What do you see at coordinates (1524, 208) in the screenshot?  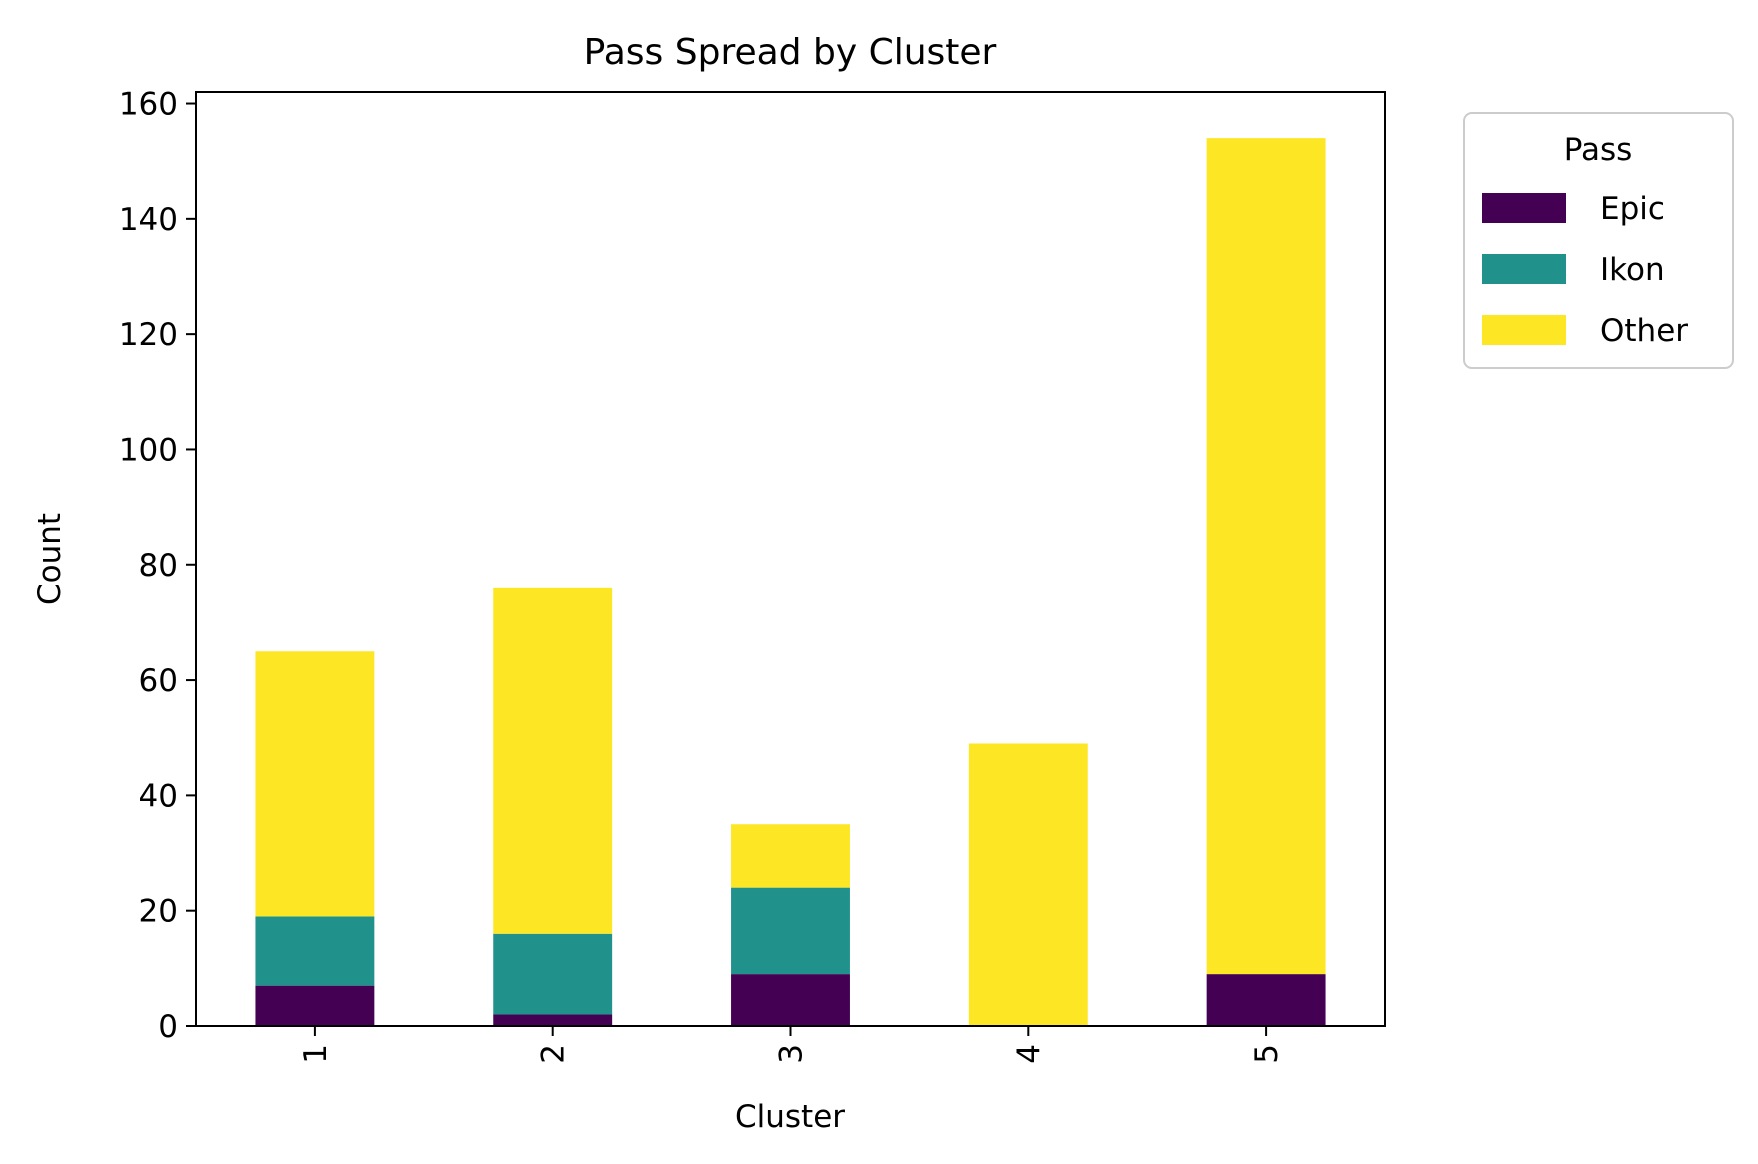 I see `legend-swatch-epic` at bounding box center [1524, 208].